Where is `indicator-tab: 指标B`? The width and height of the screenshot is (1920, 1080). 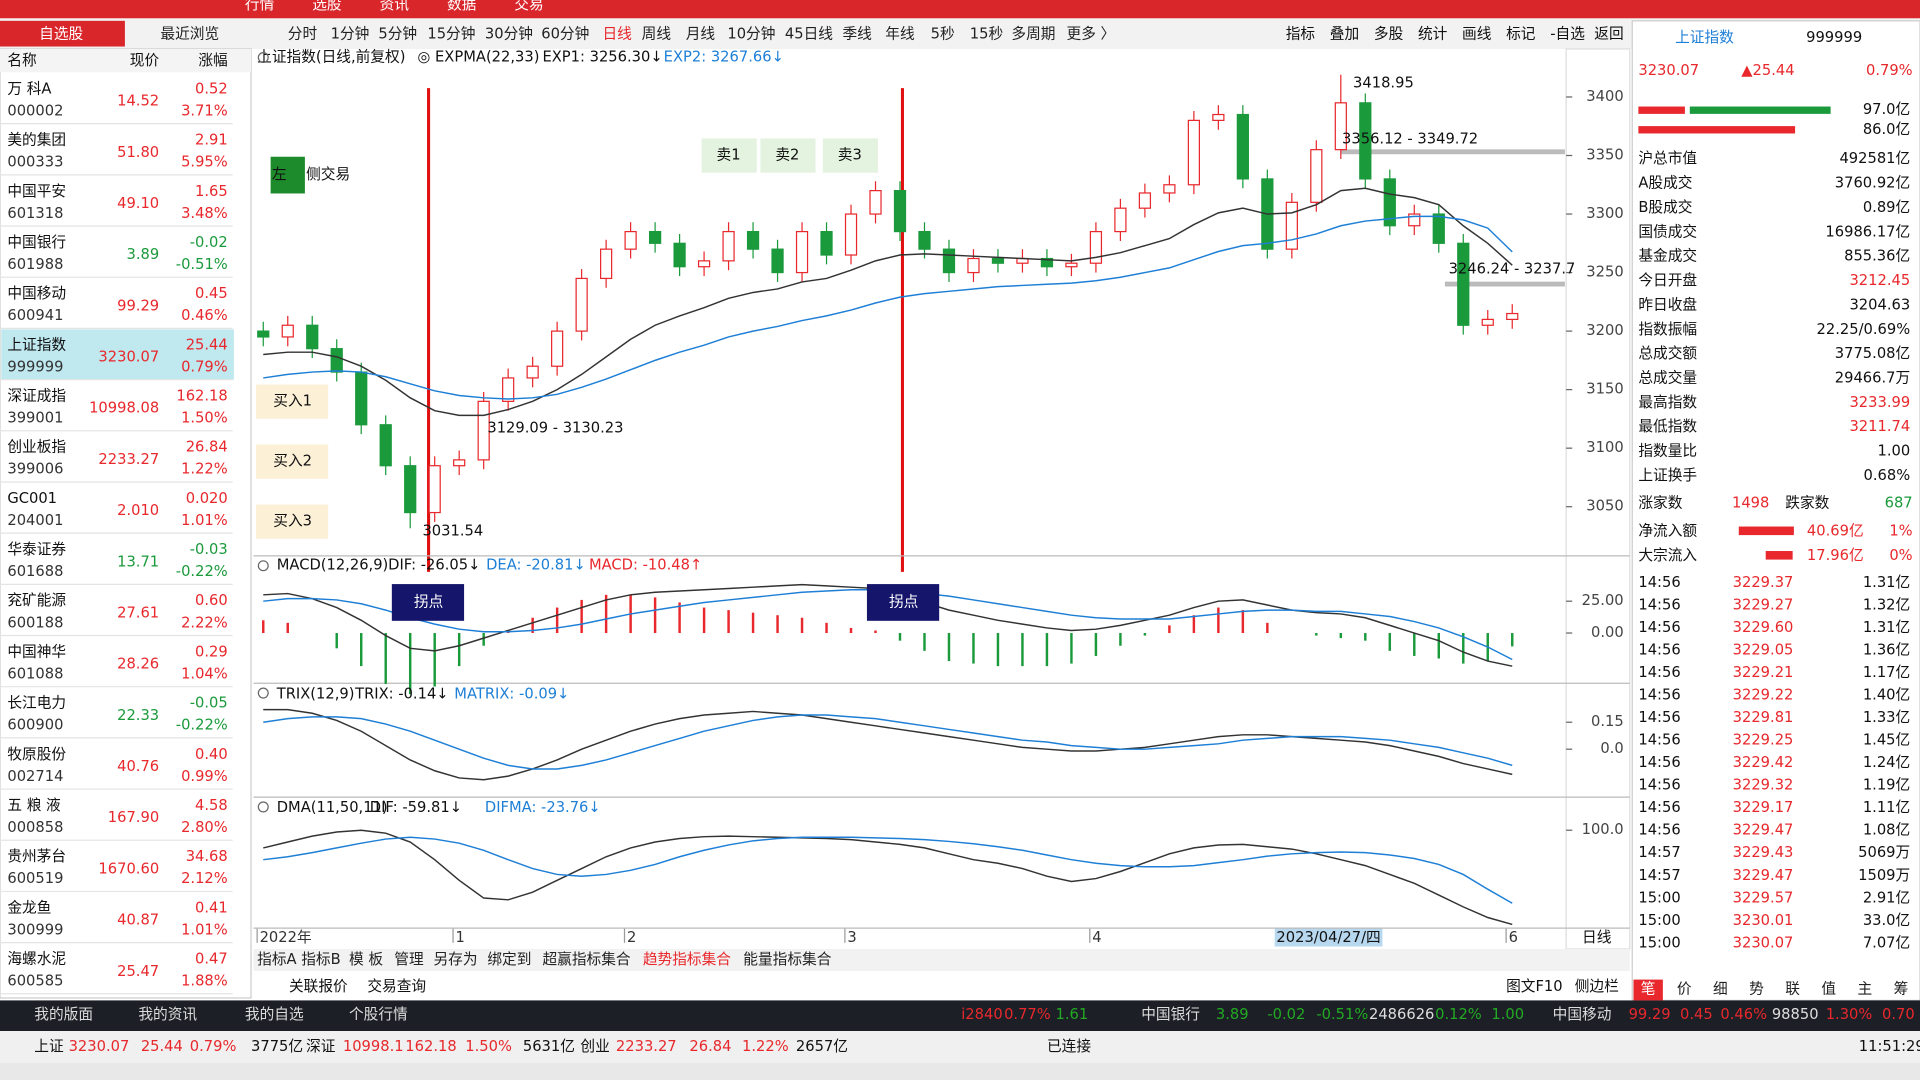 indicator-tab: 指标B is located at coordinates (320, 959).